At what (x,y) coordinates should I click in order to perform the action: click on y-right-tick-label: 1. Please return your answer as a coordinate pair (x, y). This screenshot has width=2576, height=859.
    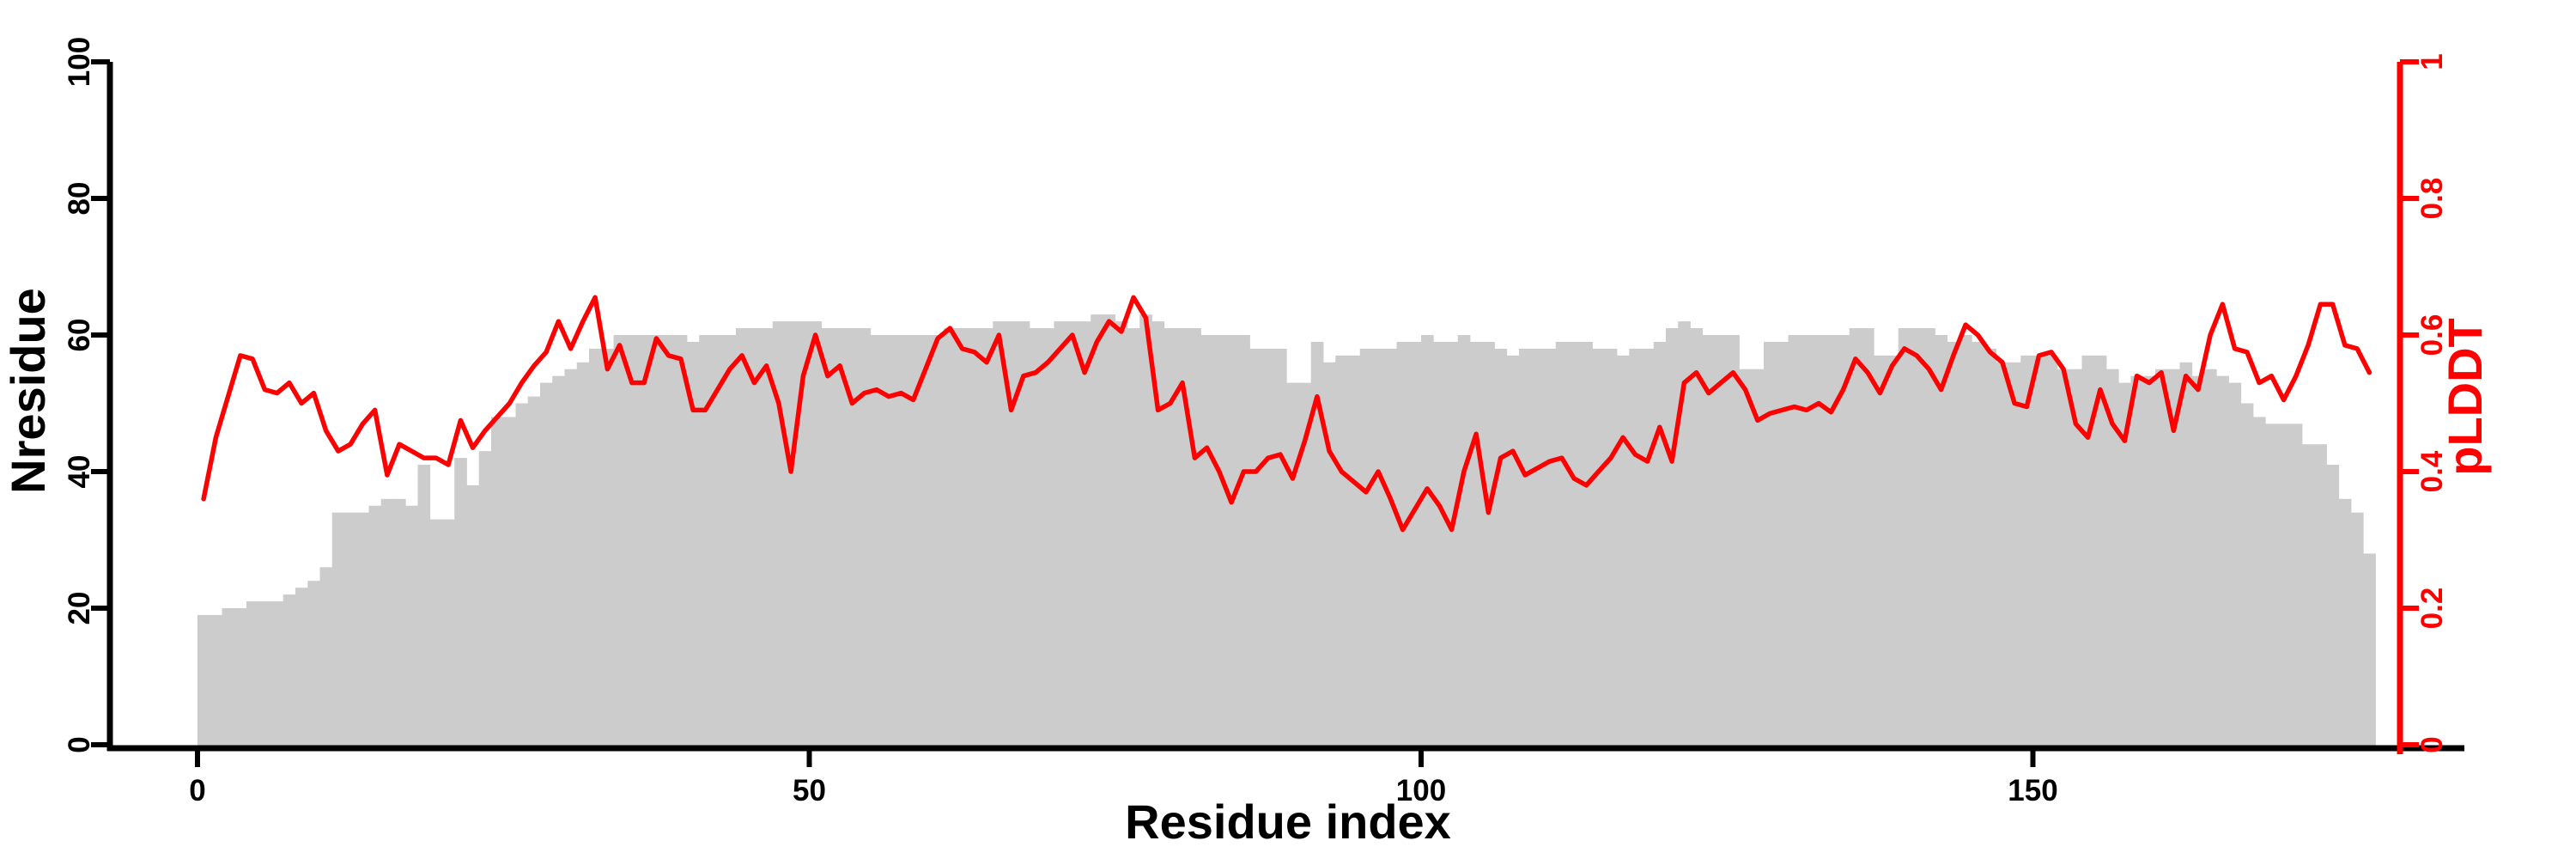
    Looking at the image, I should click on (2432, 62).